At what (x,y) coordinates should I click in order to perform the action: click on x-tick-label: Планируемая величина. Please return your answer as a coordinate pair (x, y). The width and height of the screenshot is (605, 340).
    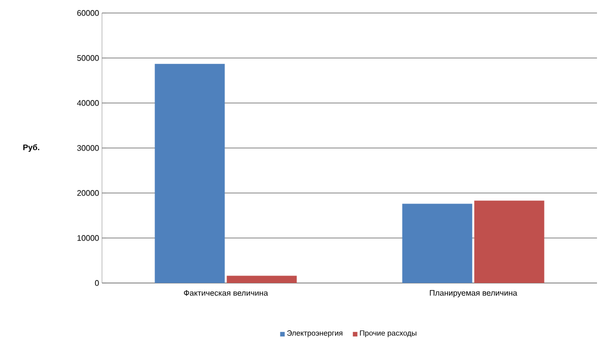
    Looking at the image, I should click on (474, 294).